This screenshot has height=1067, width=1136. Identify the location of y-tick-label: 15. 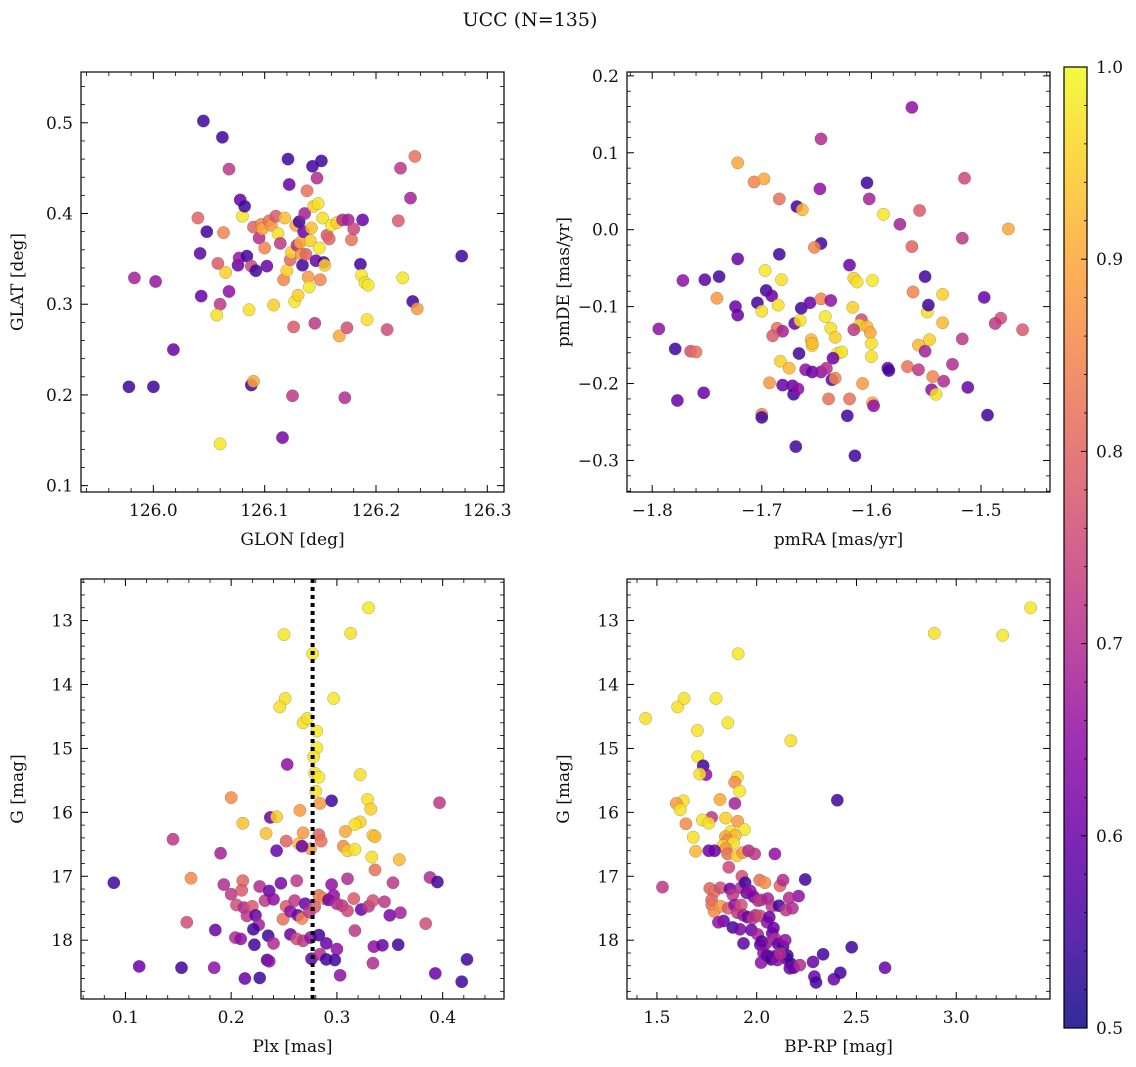
(608, 749).